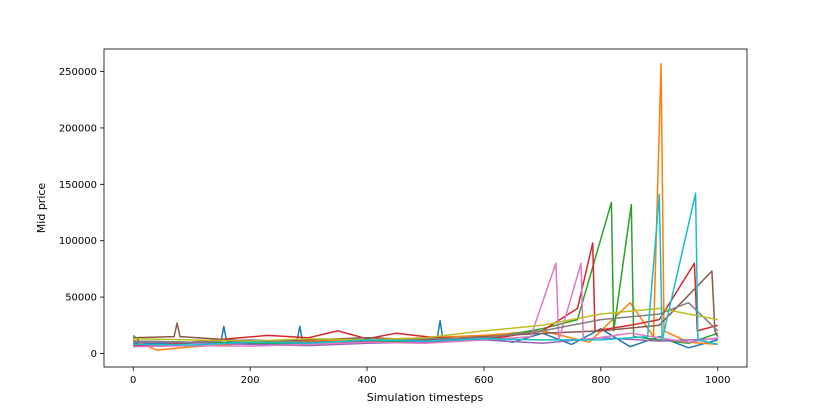 The height and width of the screenshot is (415, 830). Describe the element at coordinates (250, 380) in the screenshot. I see `x-tick-label: 200` at that location.